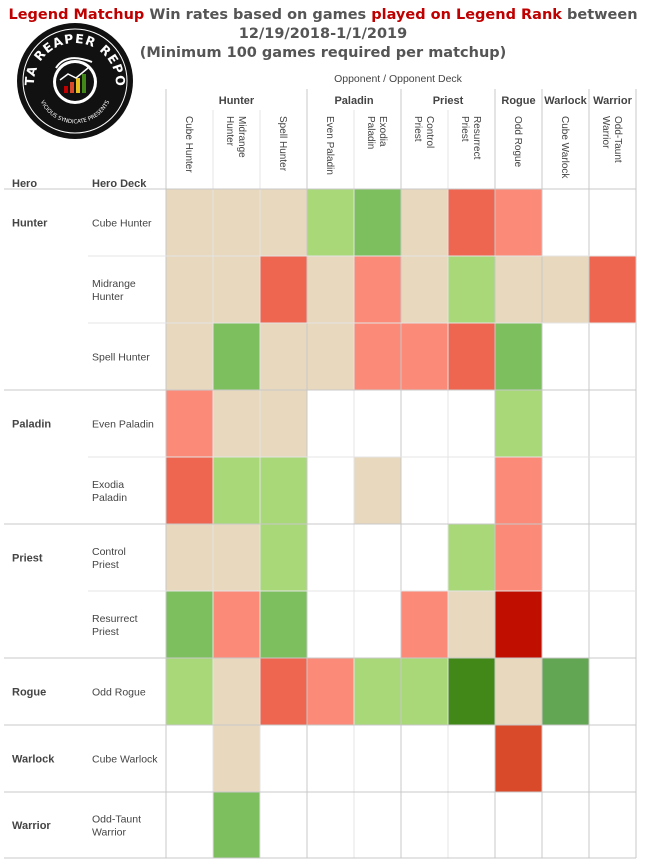 The height and width of the screenshot is (866, 646). Describe the element at coordinates (518, 289) in the screenshot. I see `cell-midrange-hunter-vs-odd-rogue` at that location.